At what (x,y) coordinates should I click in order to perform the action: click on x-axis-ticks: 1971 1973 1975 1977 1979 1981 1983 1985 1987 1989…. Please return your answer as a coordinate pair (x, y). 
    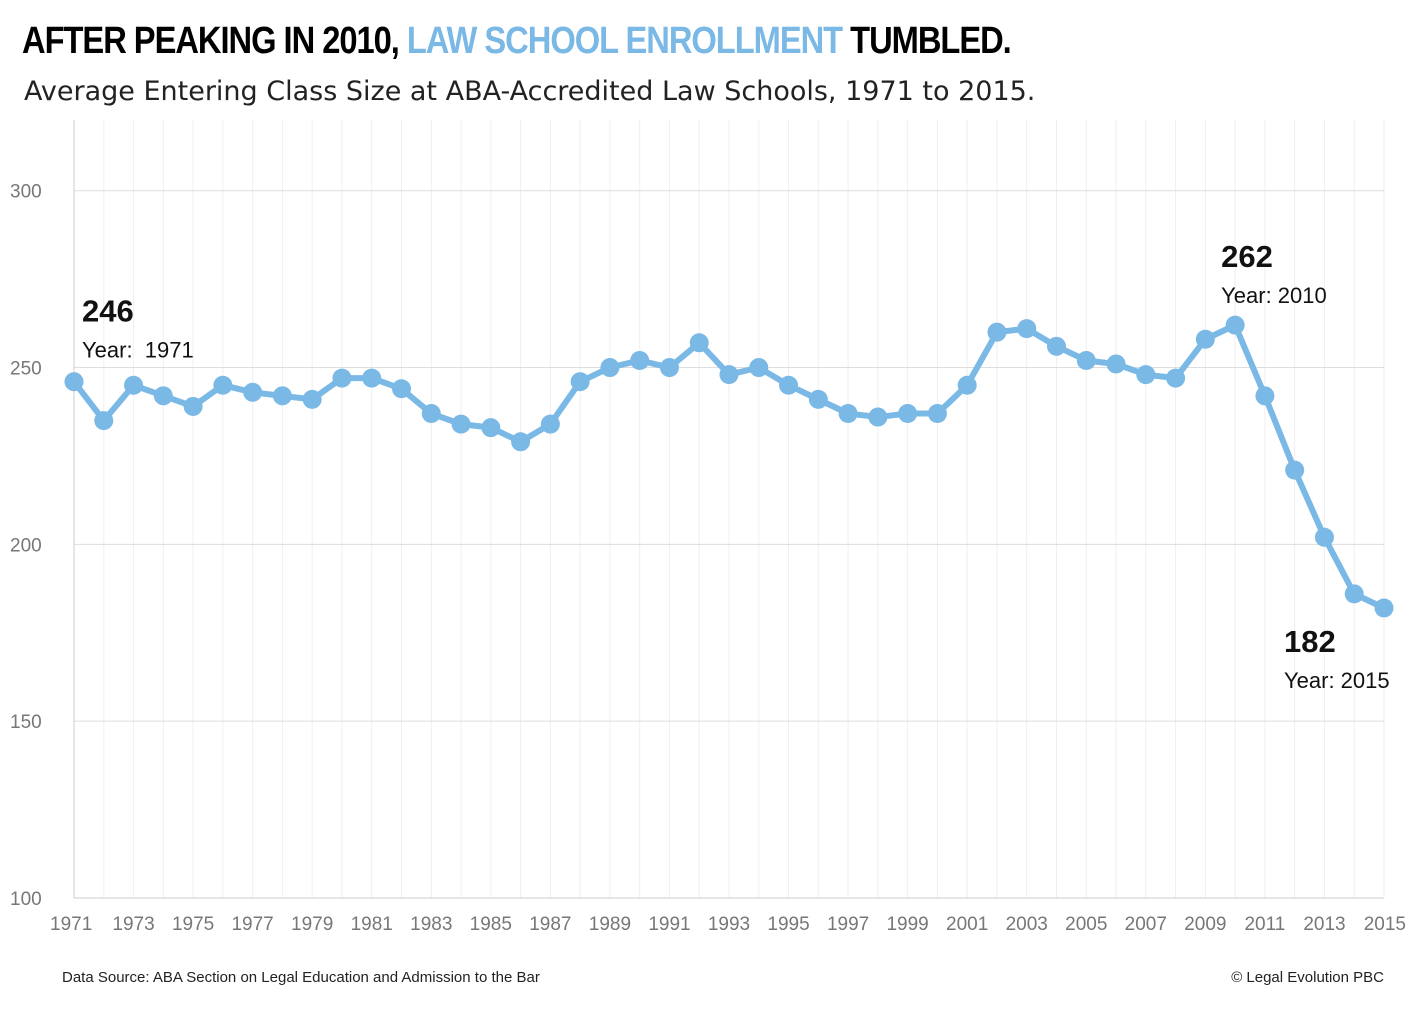
    Looking at the image, I should click on (728, 924).